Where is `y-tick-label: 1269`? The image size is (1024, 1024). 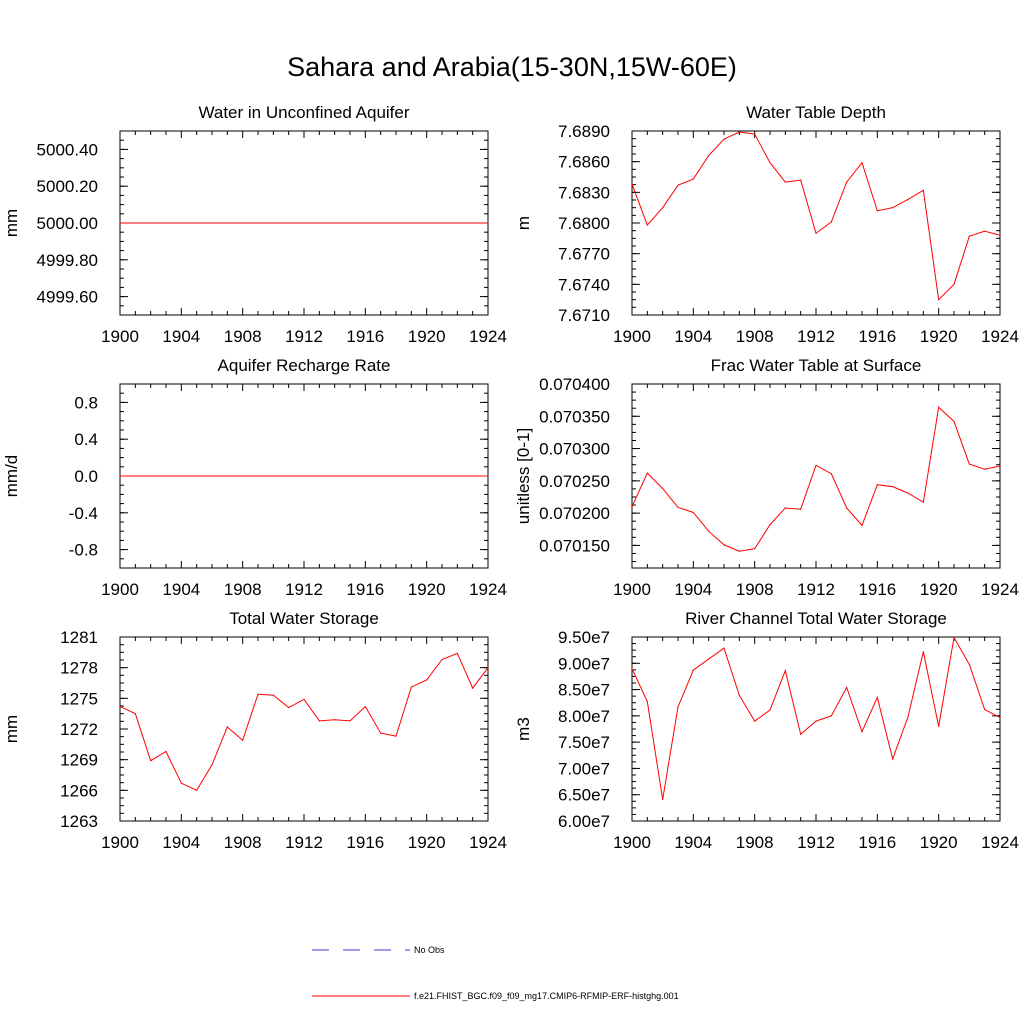
y-tick-label: 1269 is located at coordinates (79, 760).